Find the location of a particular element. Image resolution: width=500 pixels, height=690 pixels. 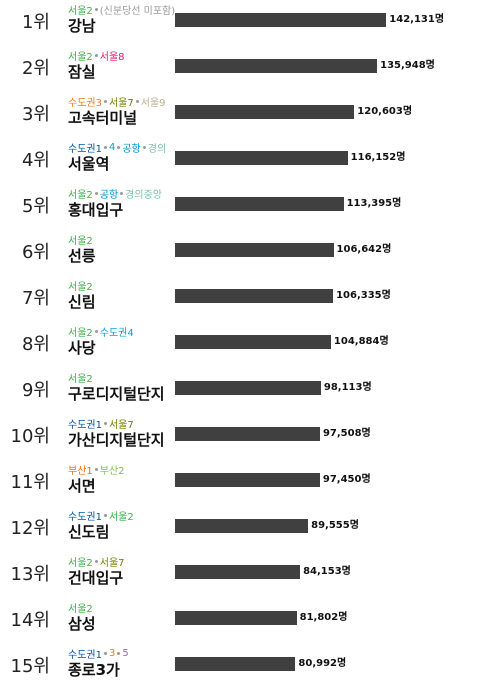

value-label: 97,508명 is located at coordinates (346, 433).